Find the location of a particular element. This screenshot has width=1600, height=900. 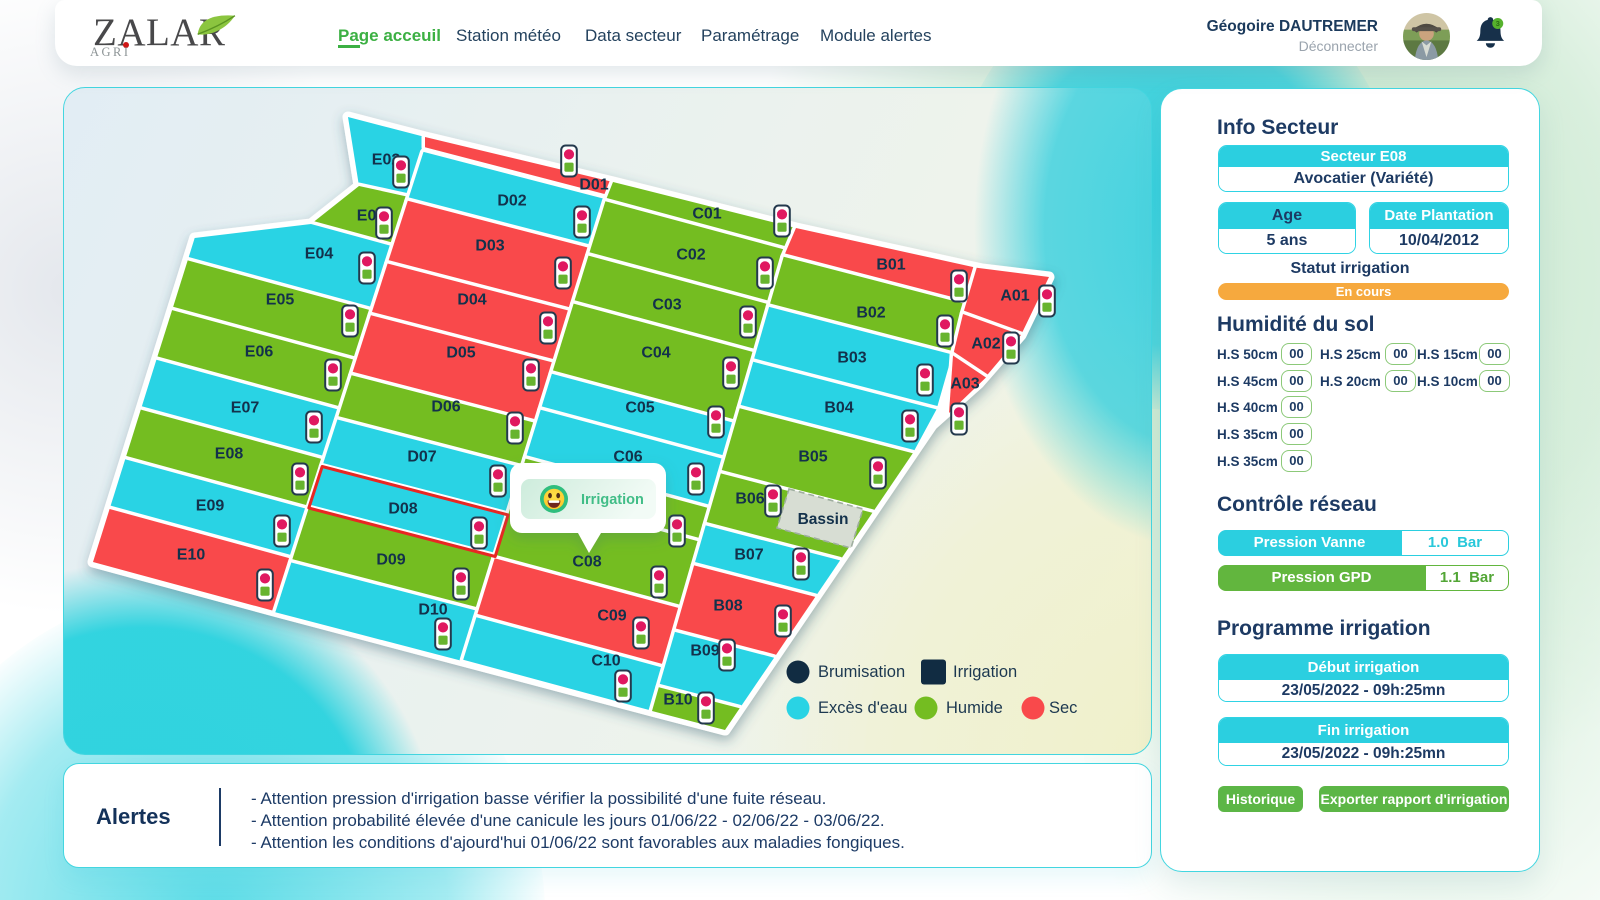

svg-text: Brumisation is located at coordinates (861, 672).